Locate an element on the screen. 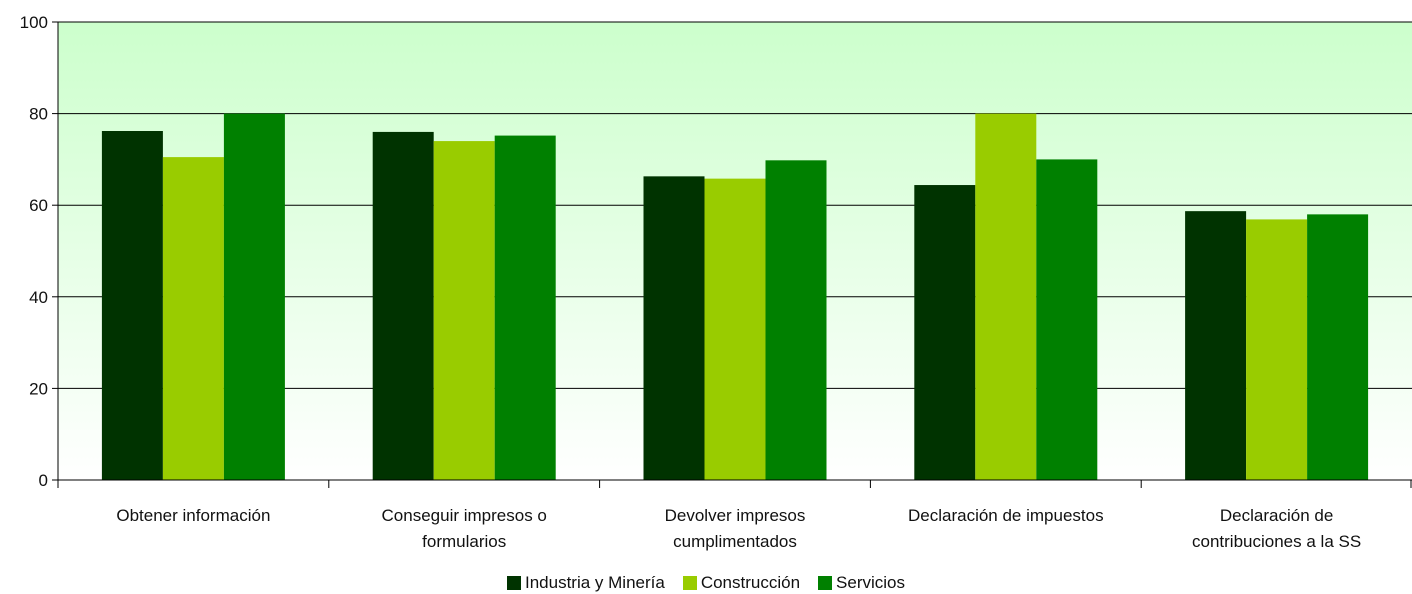 The image size is (1412, 594). y-tick-label-5: 100 is located at coordinates (34, 22).